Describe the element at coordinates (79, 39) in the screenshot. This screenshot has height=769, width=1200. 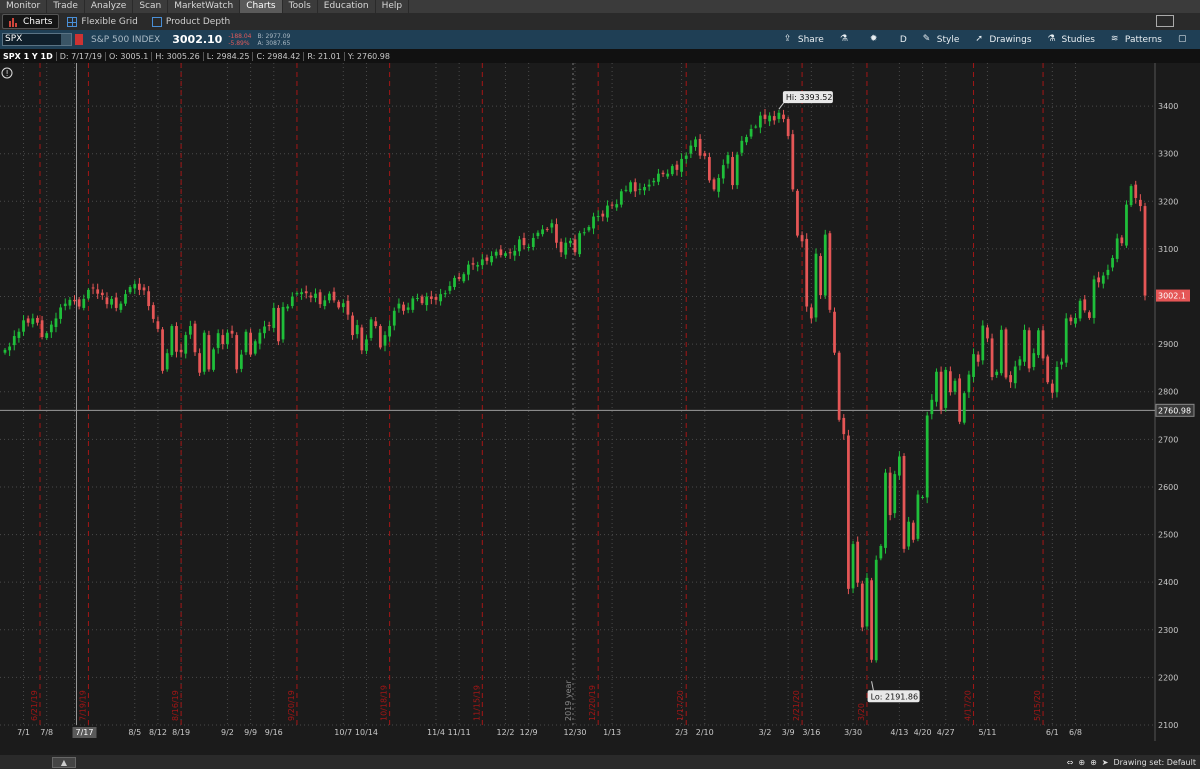
I see `symbol-flag-icon` at that location.